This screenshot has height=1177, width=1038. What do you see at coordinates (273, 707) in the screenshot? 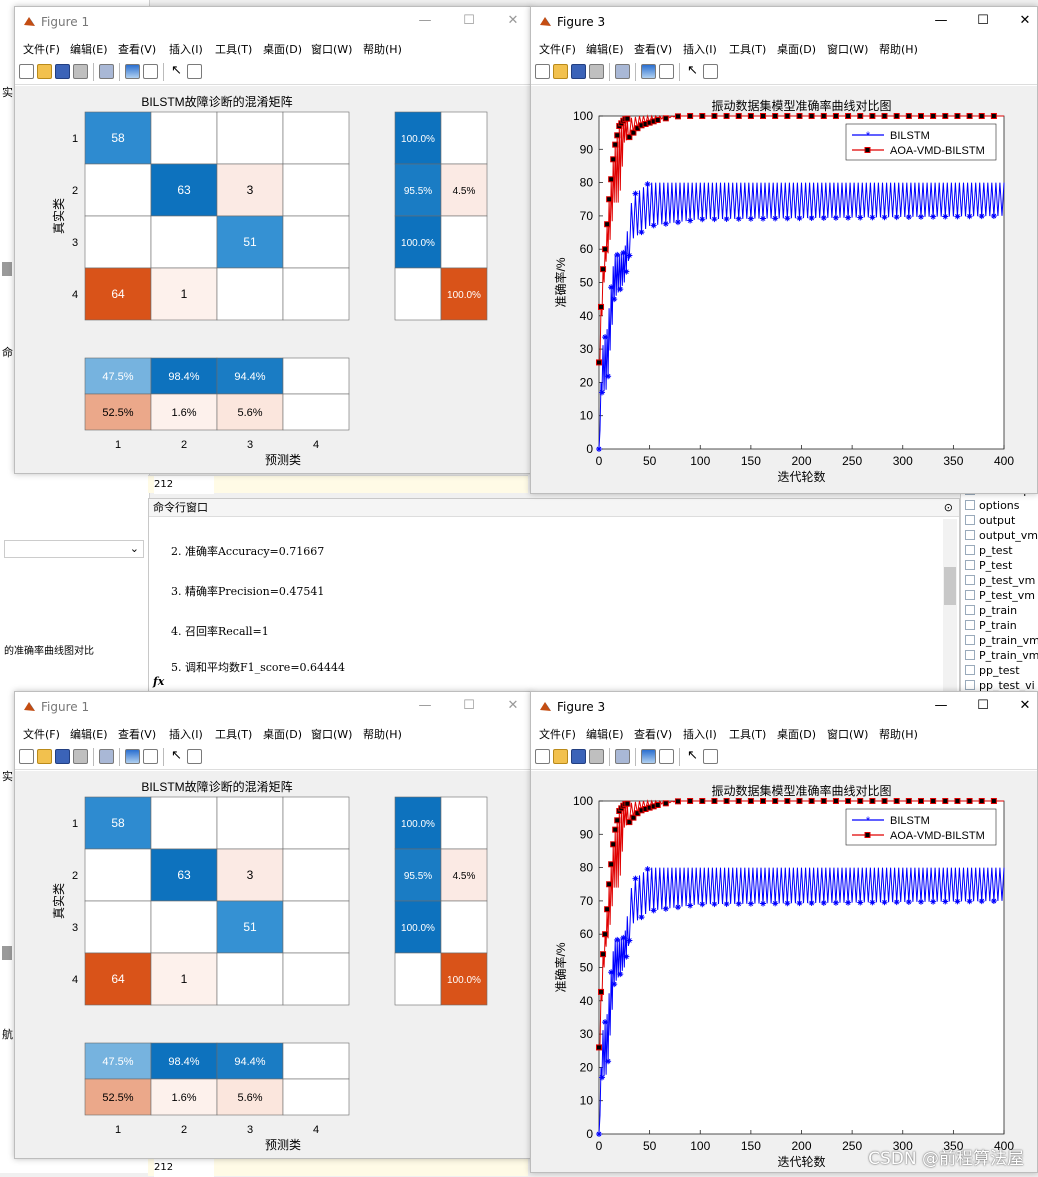
I see `figure1-titlebar: Figure 1 — ☐ ✕` at bounding box center [273, 707].